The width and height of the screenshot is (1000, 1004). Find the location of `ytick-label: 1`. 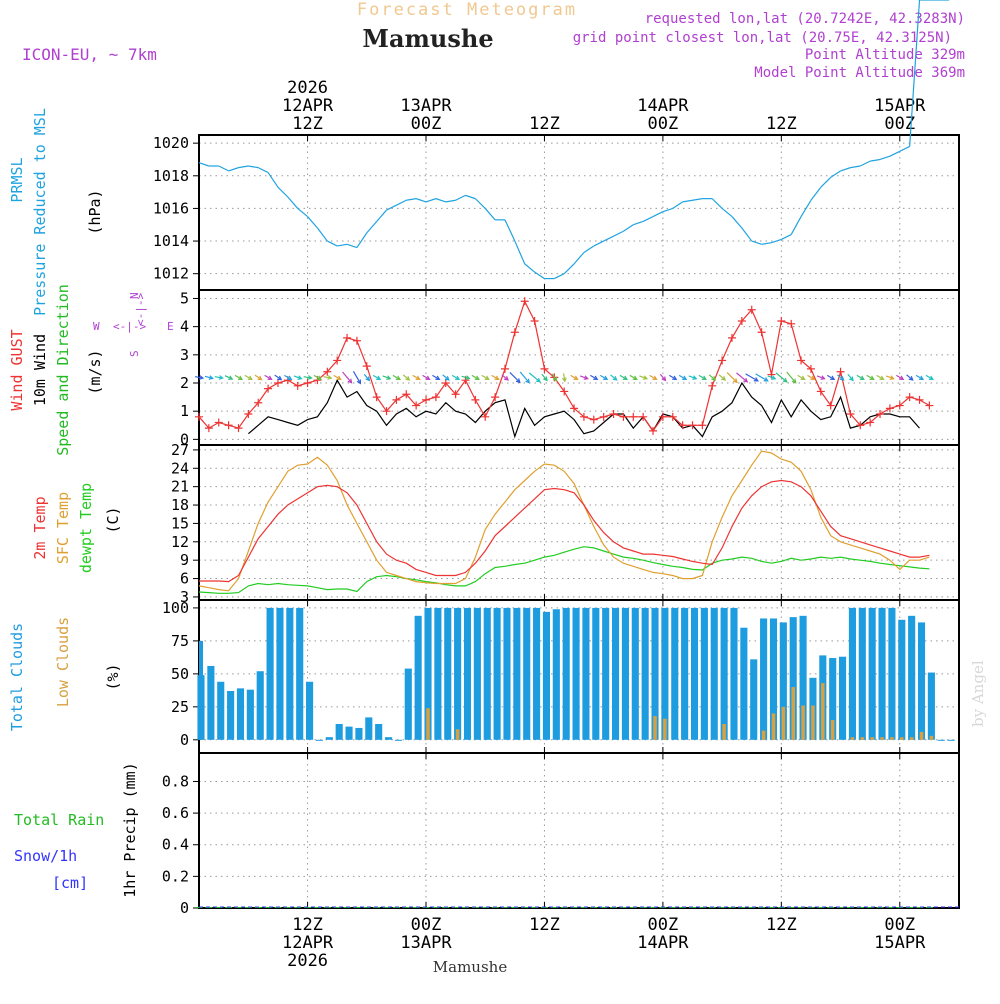

ytick-label: 1 is located at coordinates (184, 411).